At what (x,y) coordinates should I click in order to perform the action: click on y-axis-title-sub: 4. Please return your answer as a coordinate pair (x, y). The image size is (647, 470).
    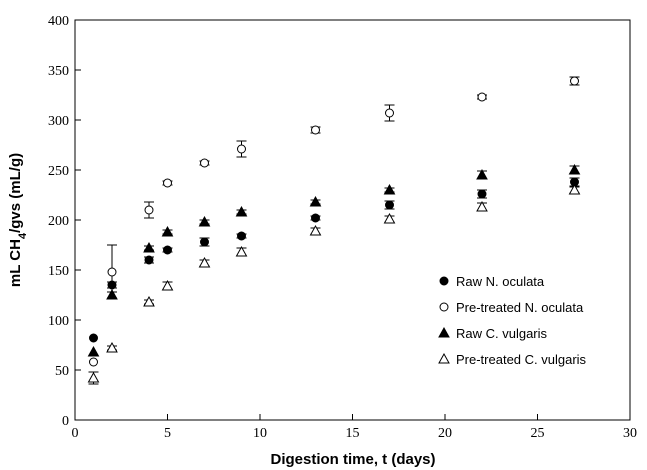
    Looking at the image, I should click on (23, 235).